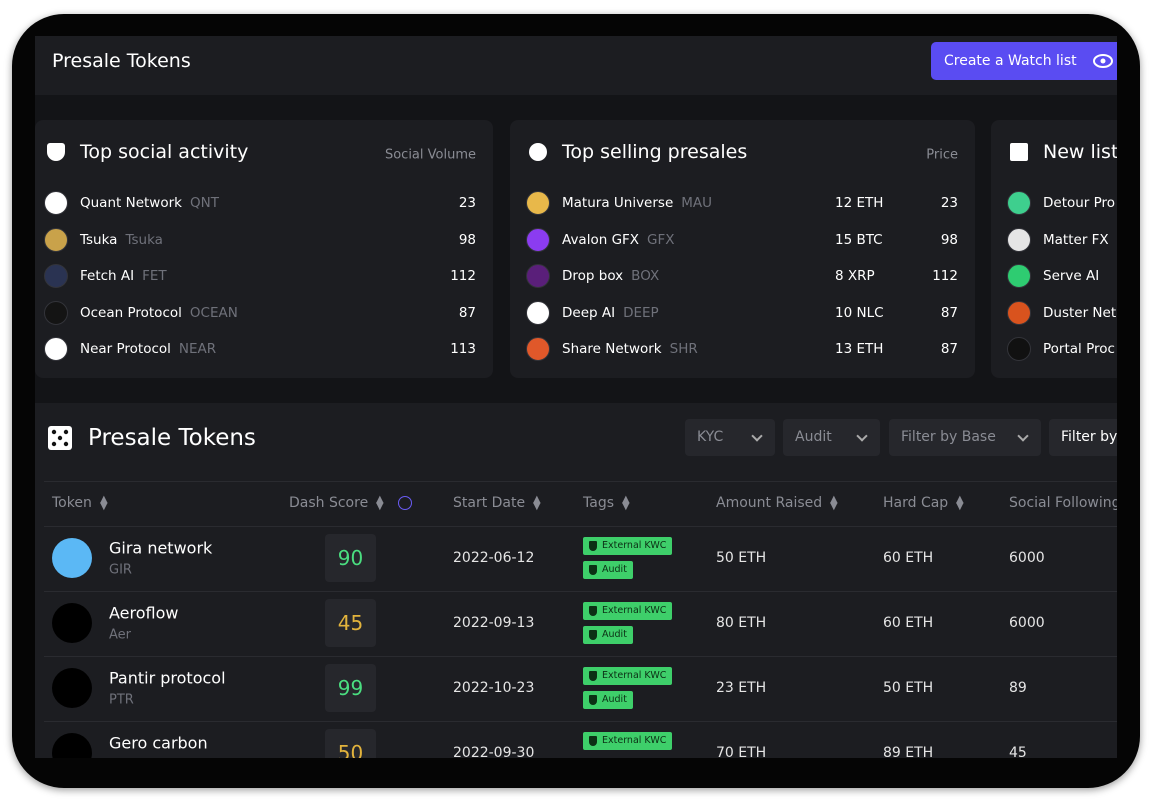 This screenshot has width=1152, height=802. I want to click on panel-row: Avalon GFX GFX, so click(618, 240).